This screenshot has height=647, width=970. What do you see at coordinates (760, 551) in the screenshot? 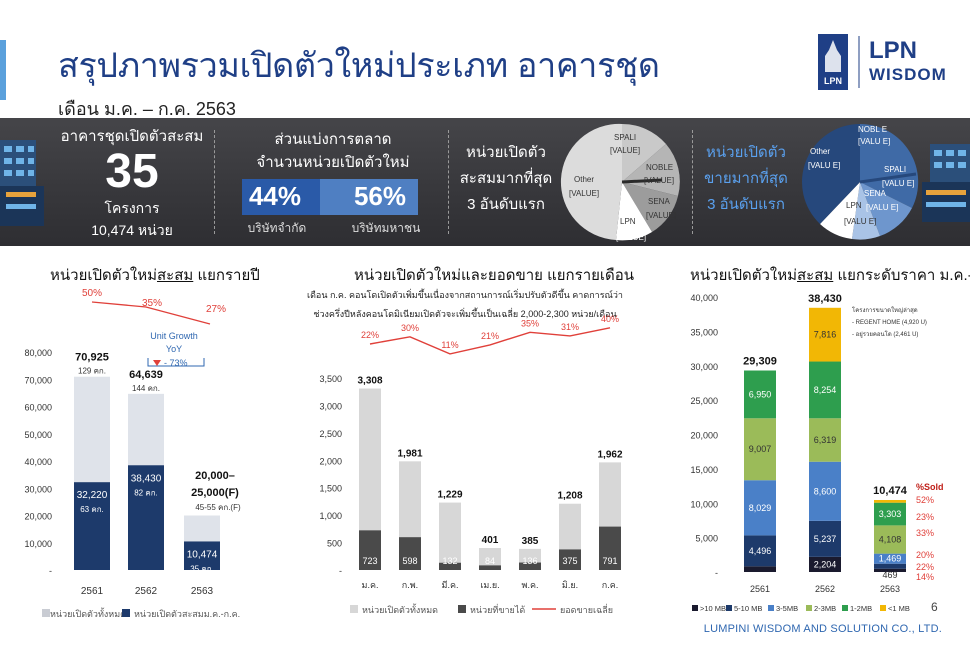
I see `segment-label: 4,496` at bounding box center [760, 551].